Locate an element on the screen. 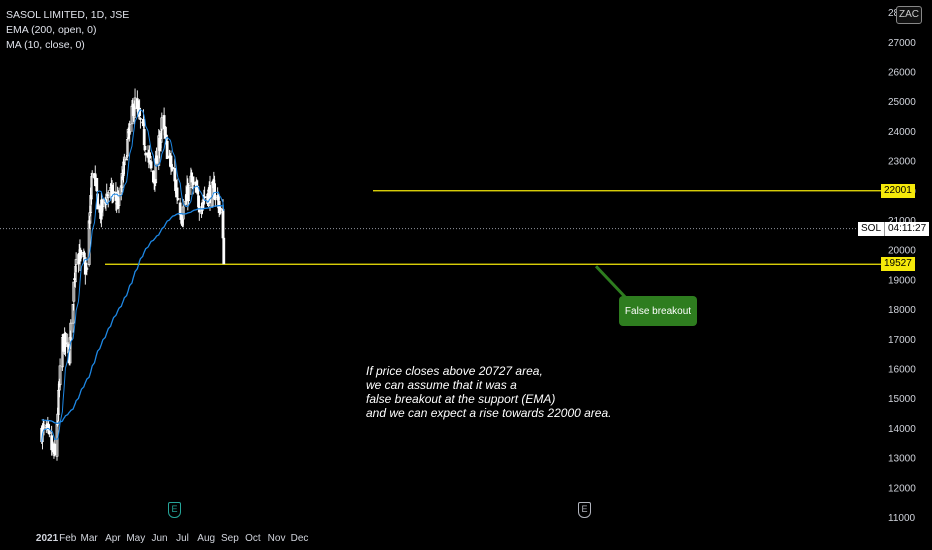 This screenshot has width=932, height=550. legend-ma: MA (10, close, 0) is located at coordinates (45, 45).